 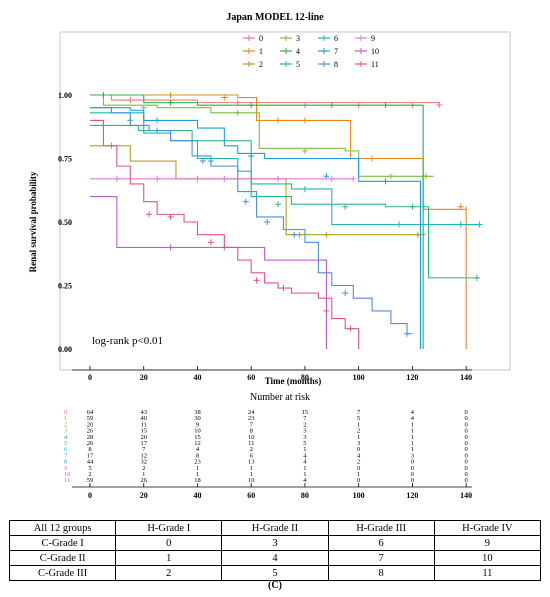 What do you see at coordinates (381, 558) in the screenshot?
I see `table-cell: 7` at bounding box center [381, 558].